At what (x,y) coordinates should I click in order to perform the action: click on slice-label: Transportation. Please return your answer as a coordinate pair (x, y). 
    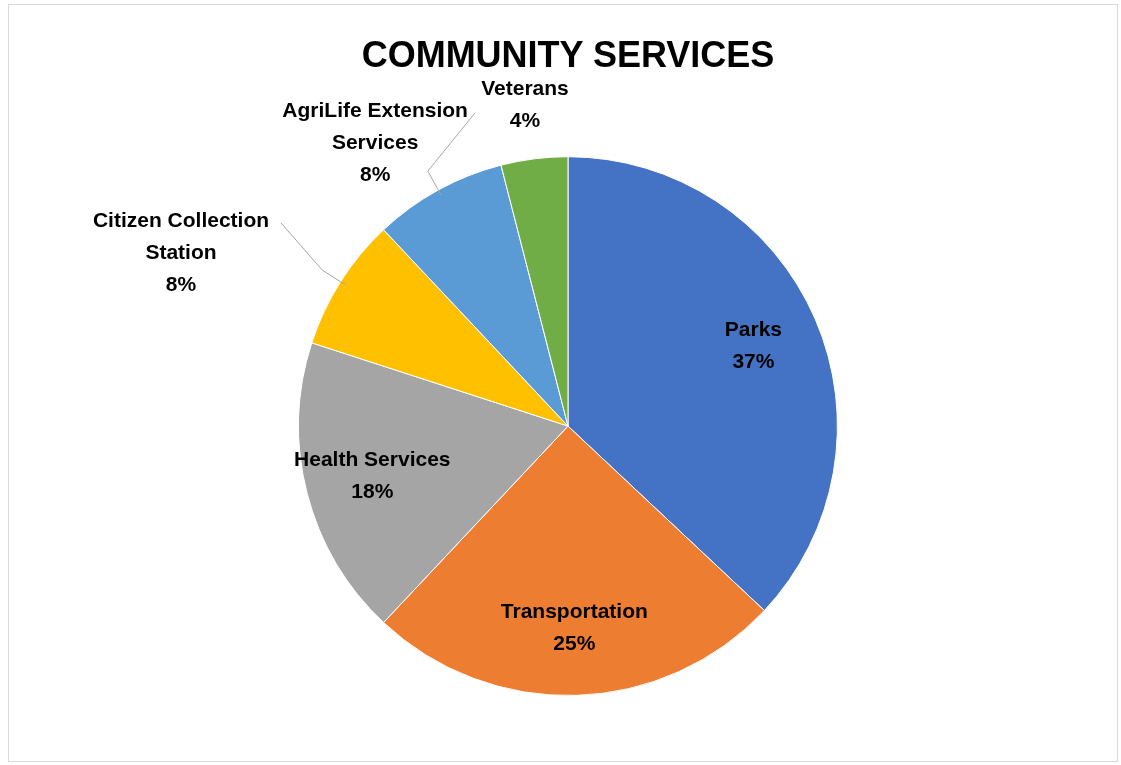
    Looking at the image, I should click on (574, 610).